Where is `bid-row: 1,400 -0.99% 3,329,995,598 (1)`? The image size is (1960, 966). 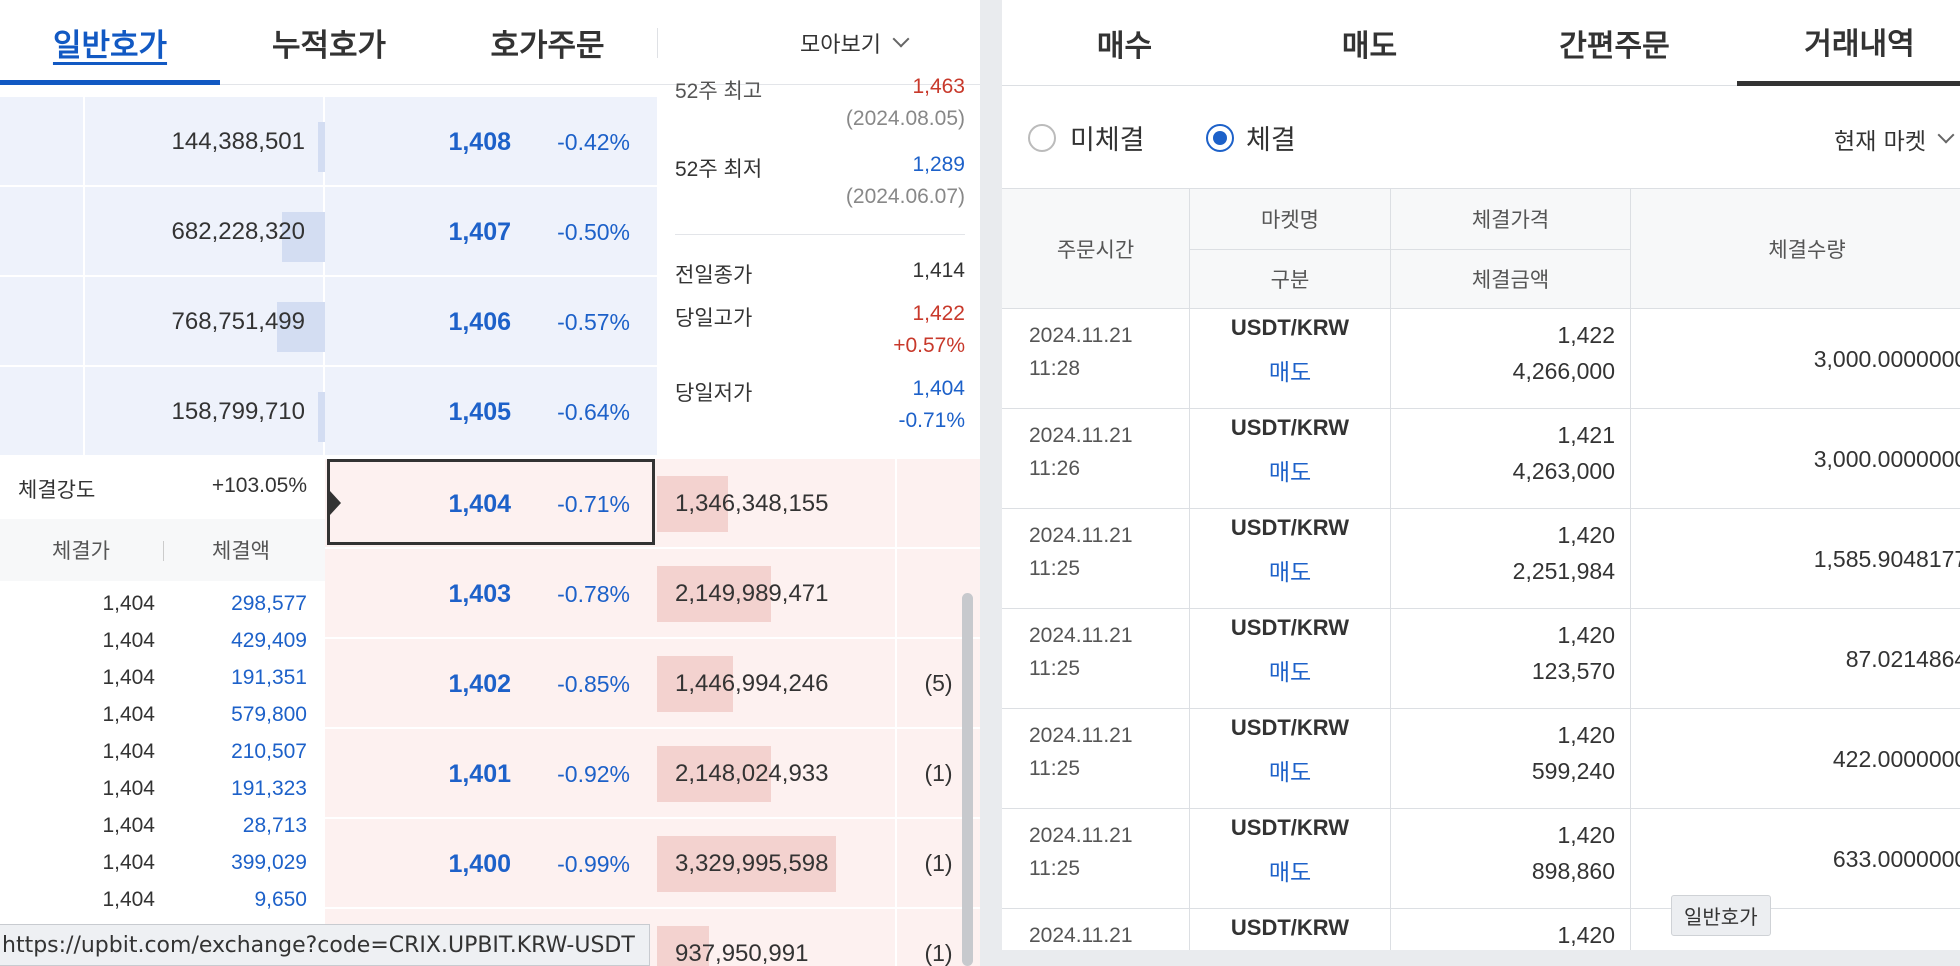 bid-row: 1,400 -0.99% 3,329,995,598 (1) is located at coordinates (490, 864).